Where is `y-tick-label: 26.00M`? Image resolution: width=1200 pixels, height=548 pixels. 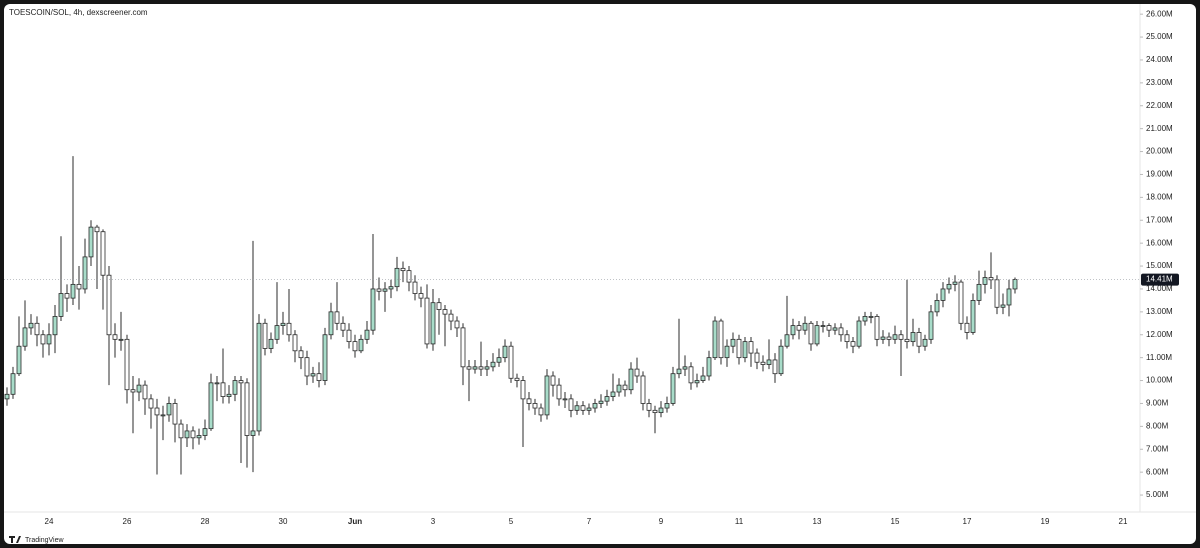 y-tick-label: 26.00M is located at coordinates (1159, 13).